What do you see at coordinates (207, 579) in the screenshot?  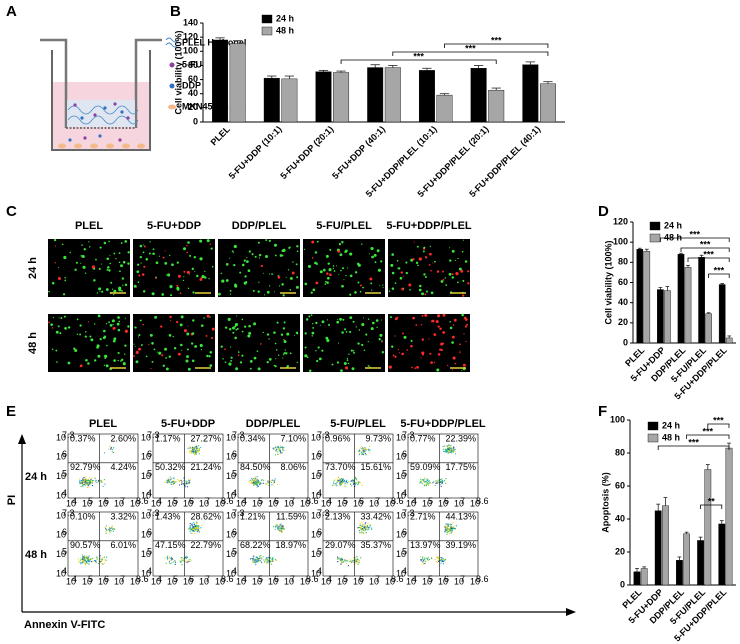 I see `axis-exponent: 7` at bounding box center [207, 579].